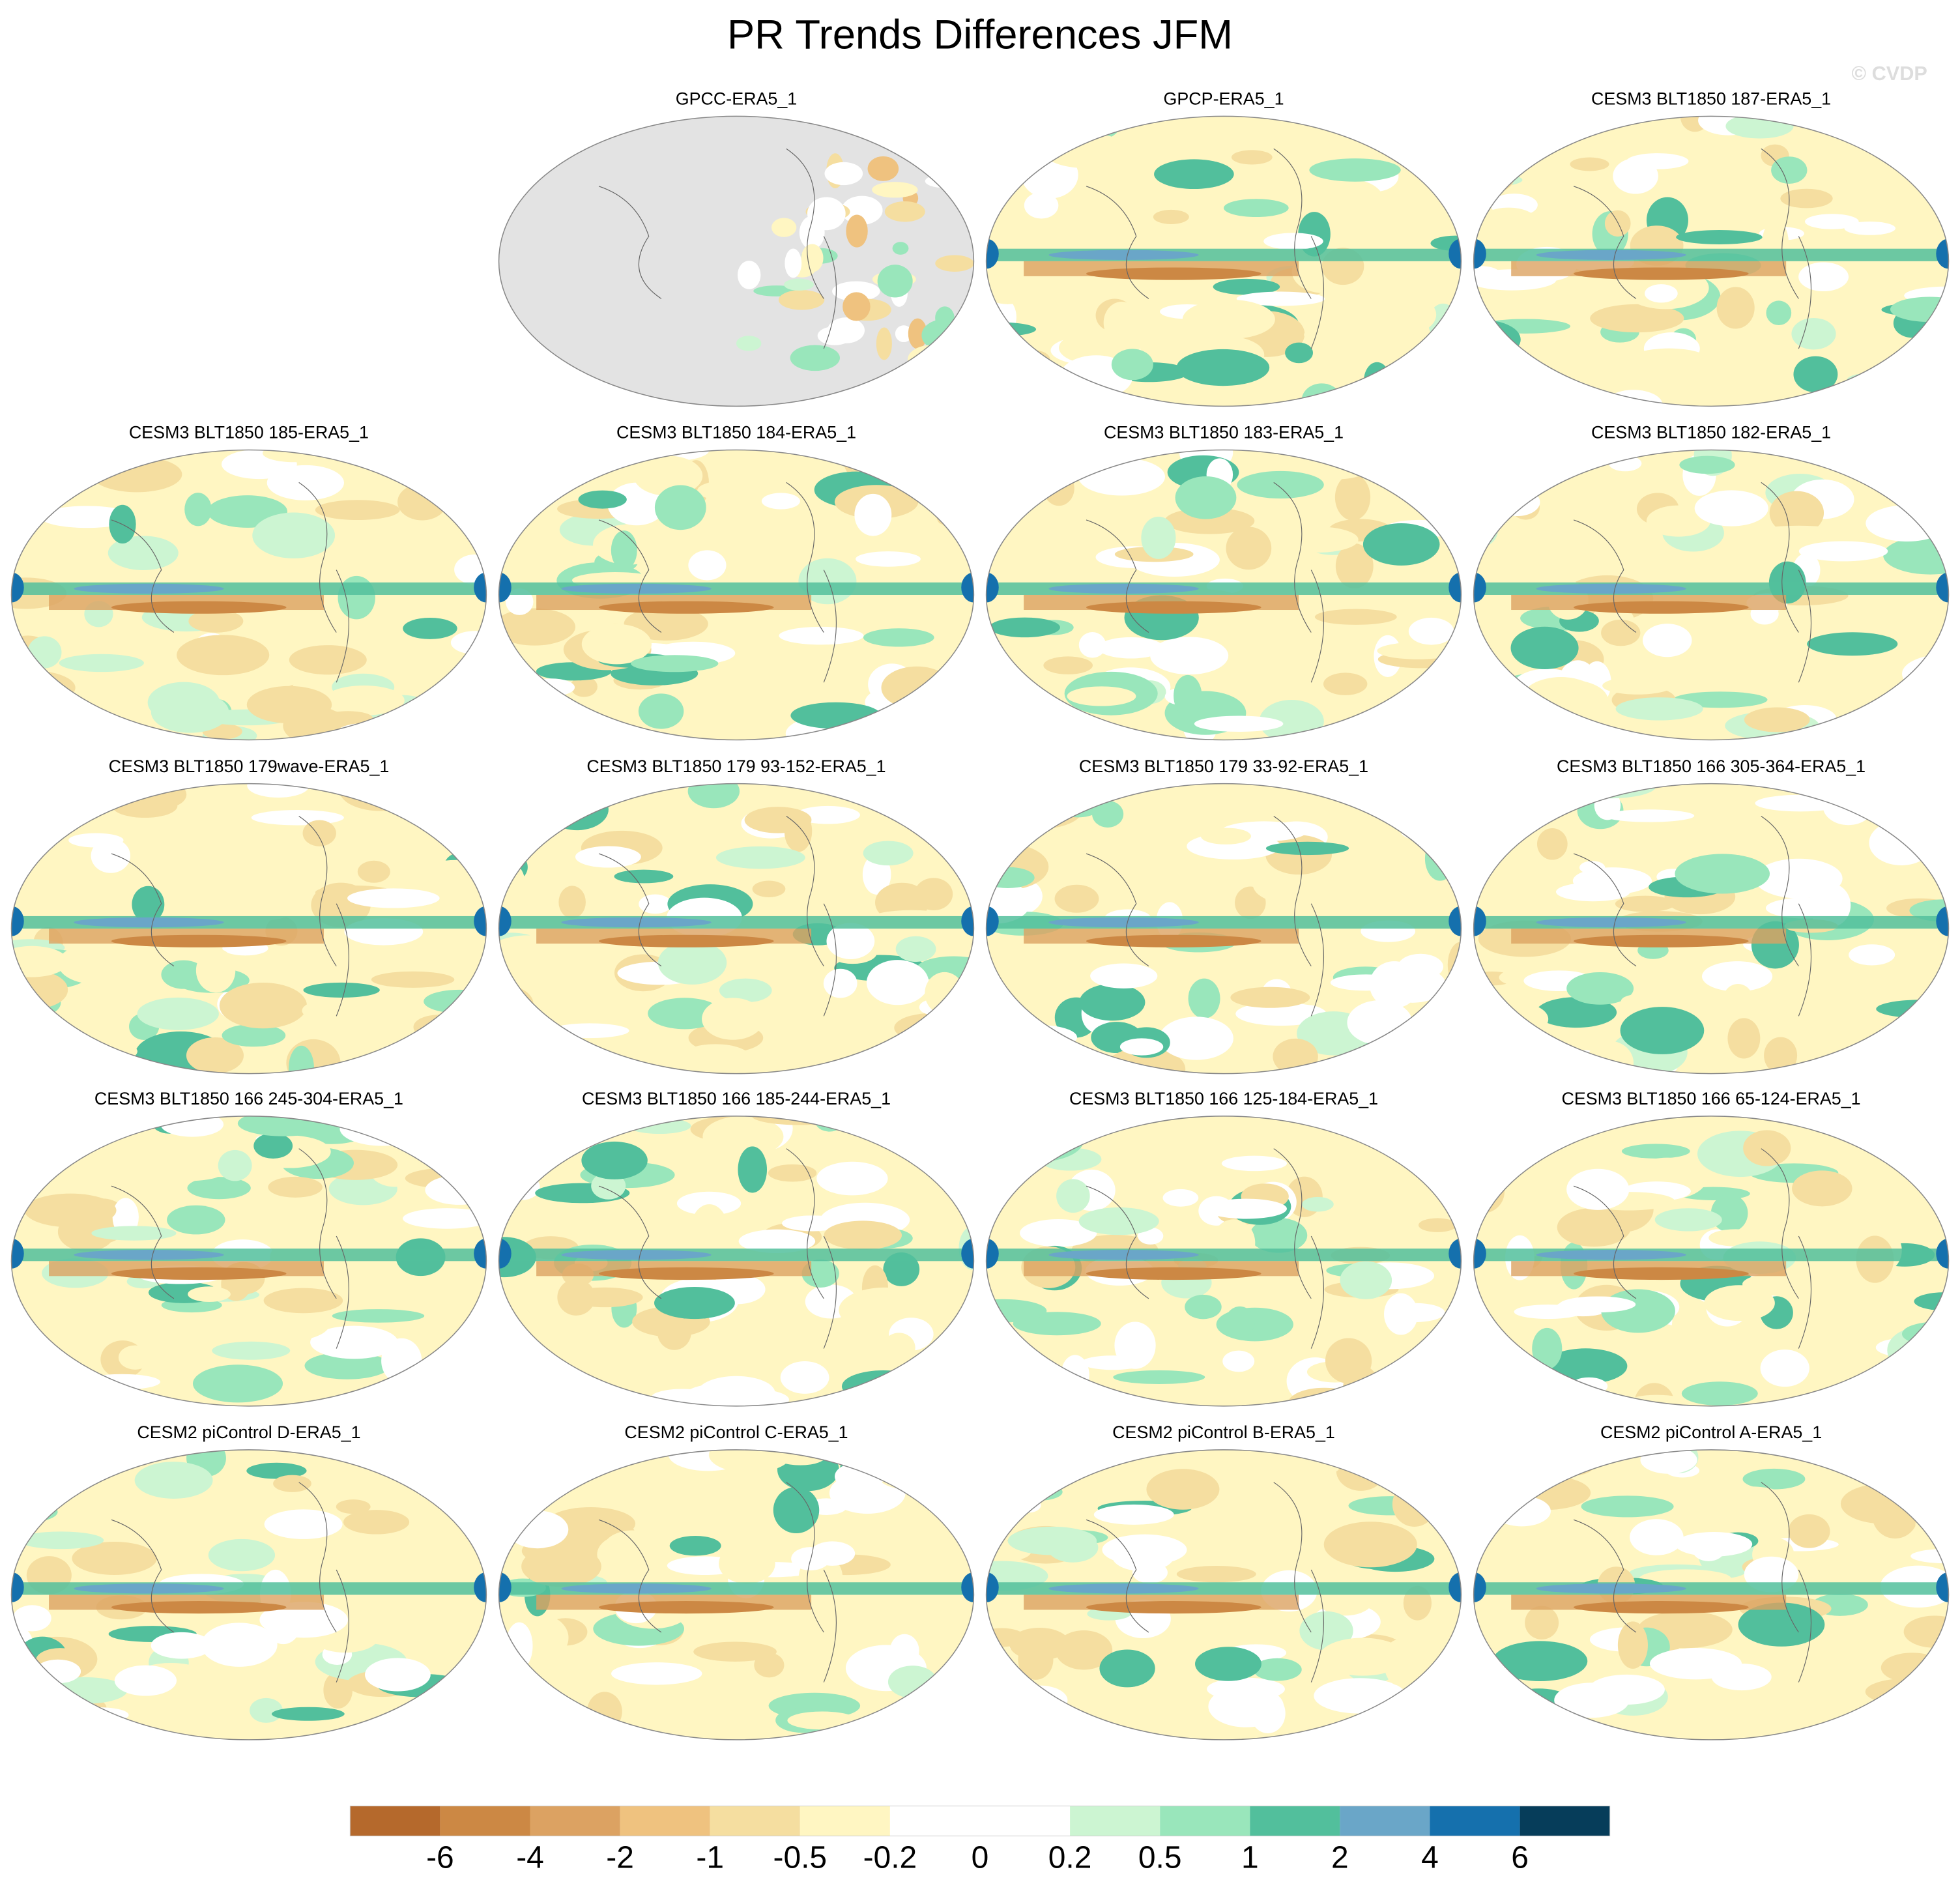 Image resolution: width=1960 pixels, height=1891 pixels. What do you see at coordinates (1223, 916) in the screenshot?
I see `map-panel: CESM3 BLT1850 179 33-92-ERA5_1` at bounding box center [1223, 916].